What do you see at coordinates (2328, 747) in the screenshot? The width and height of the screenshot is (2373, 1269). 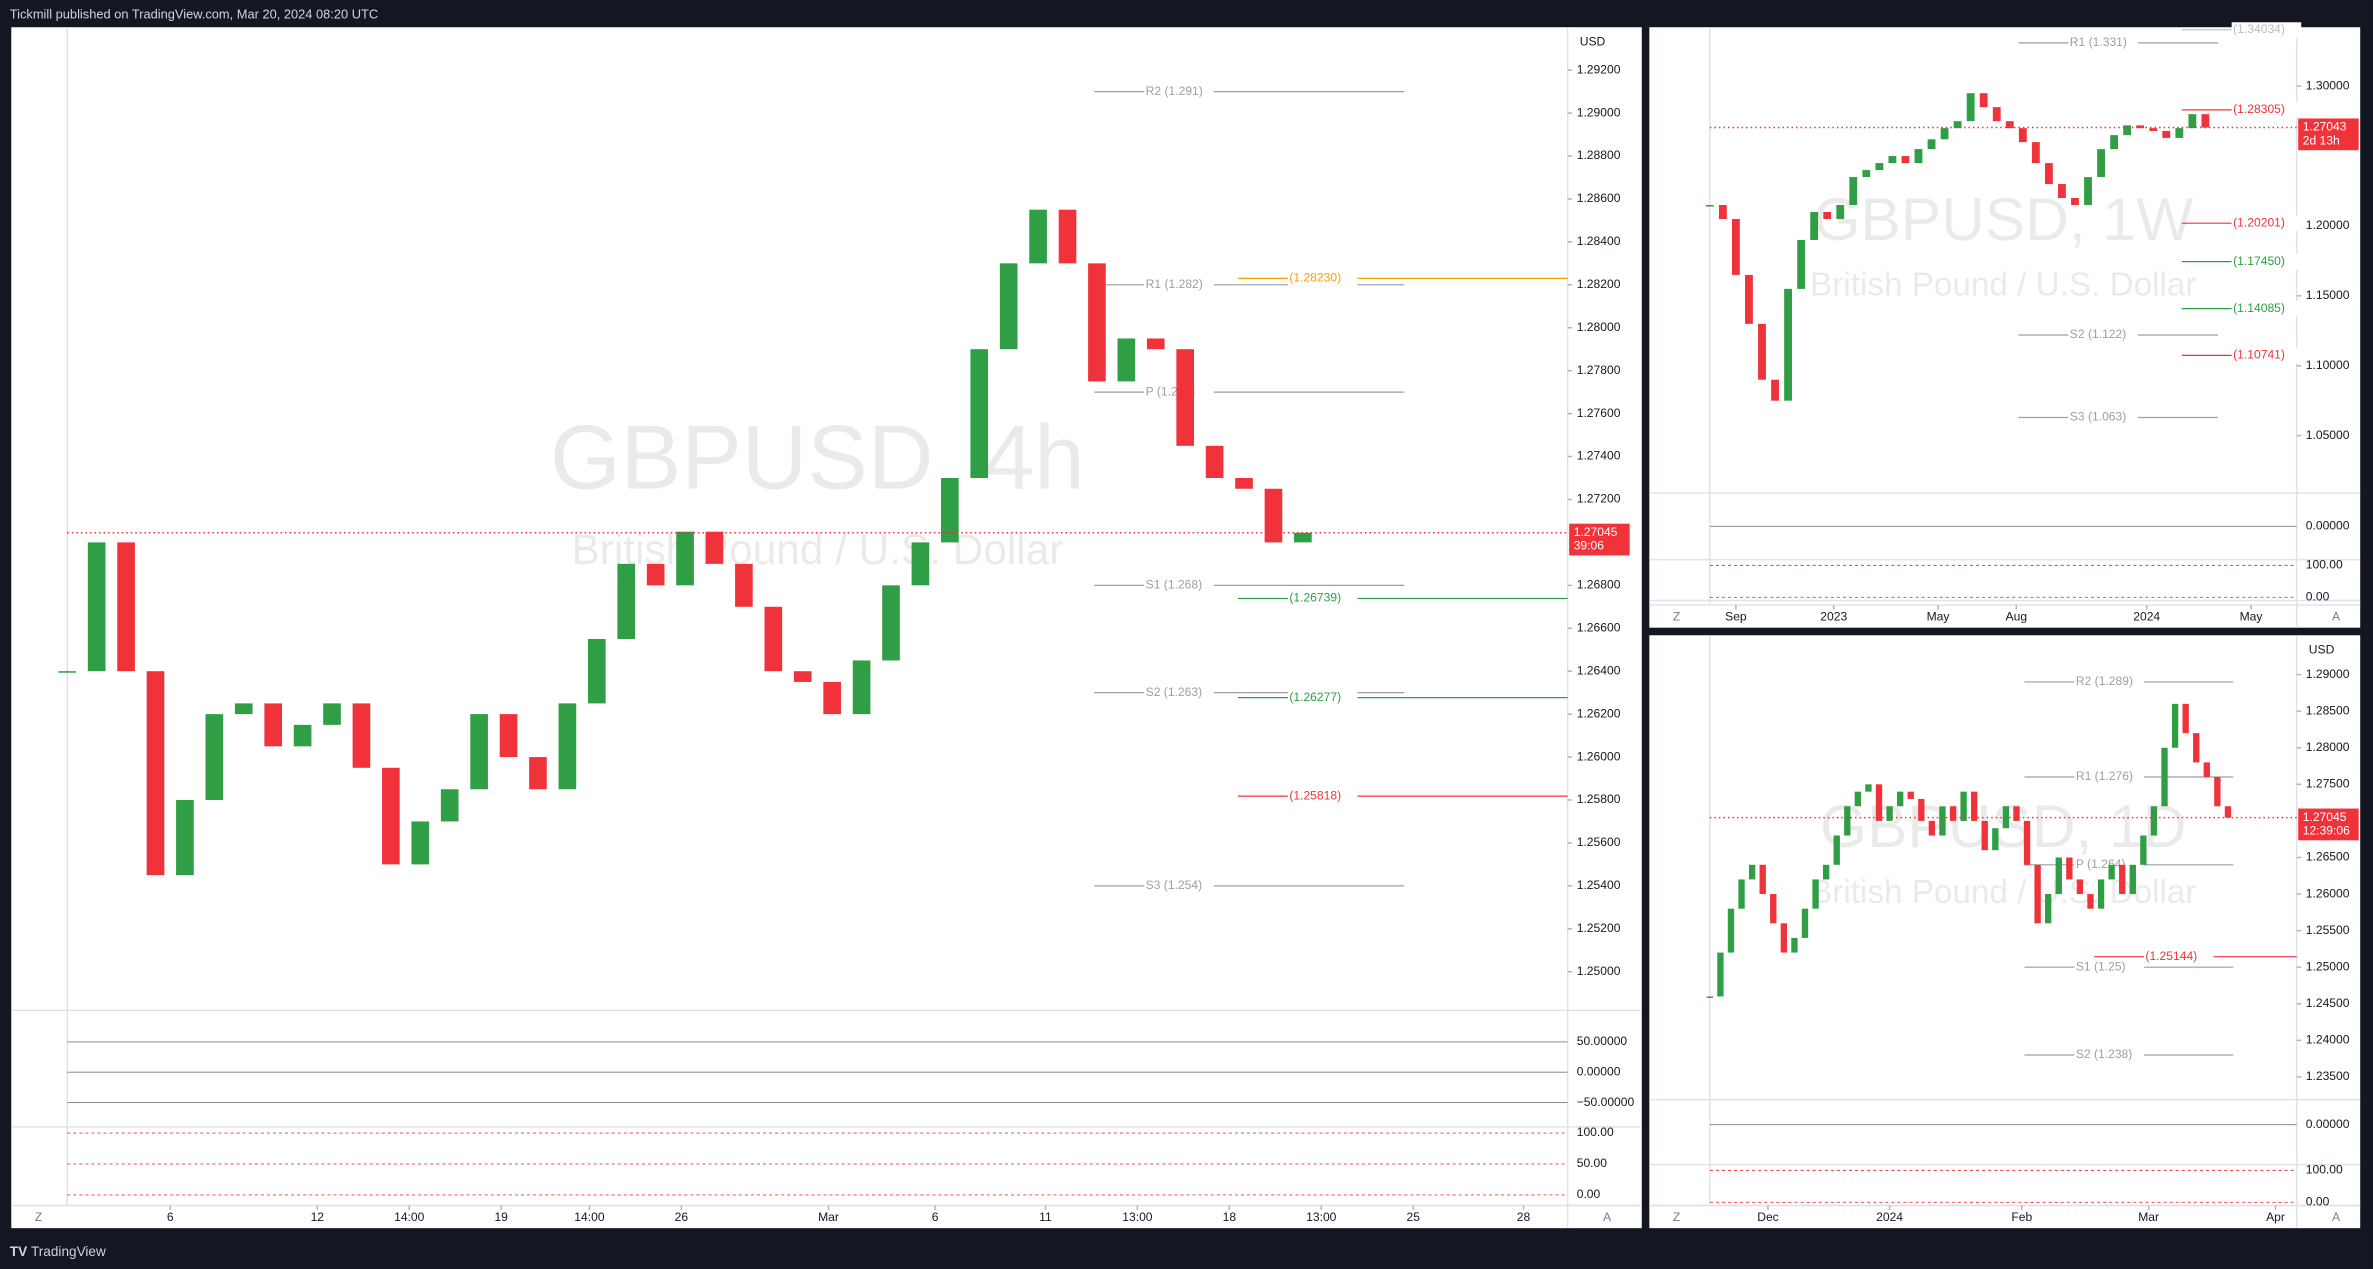 I see `y-tick-label: 1.28000` at bounding box center [2328, 747].